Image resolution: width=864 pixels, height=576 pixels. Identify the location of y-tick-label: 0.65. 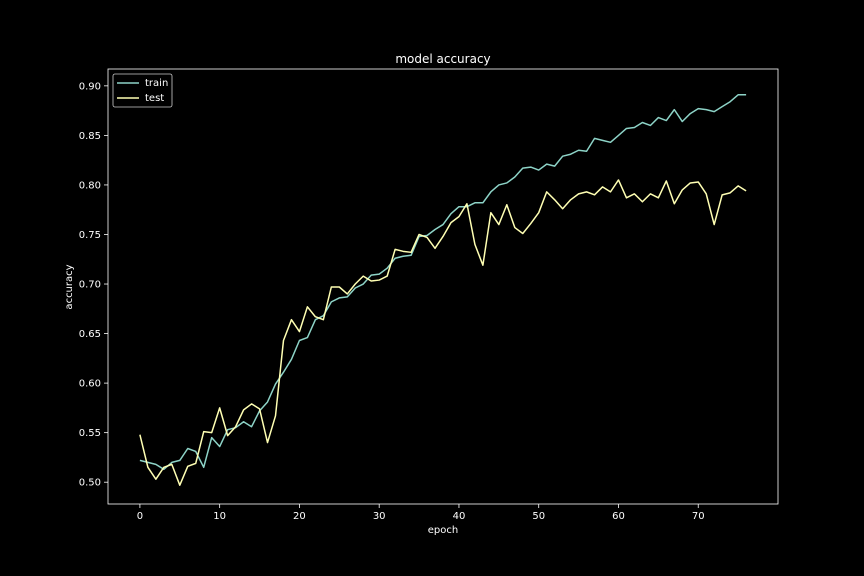
(90, 334).